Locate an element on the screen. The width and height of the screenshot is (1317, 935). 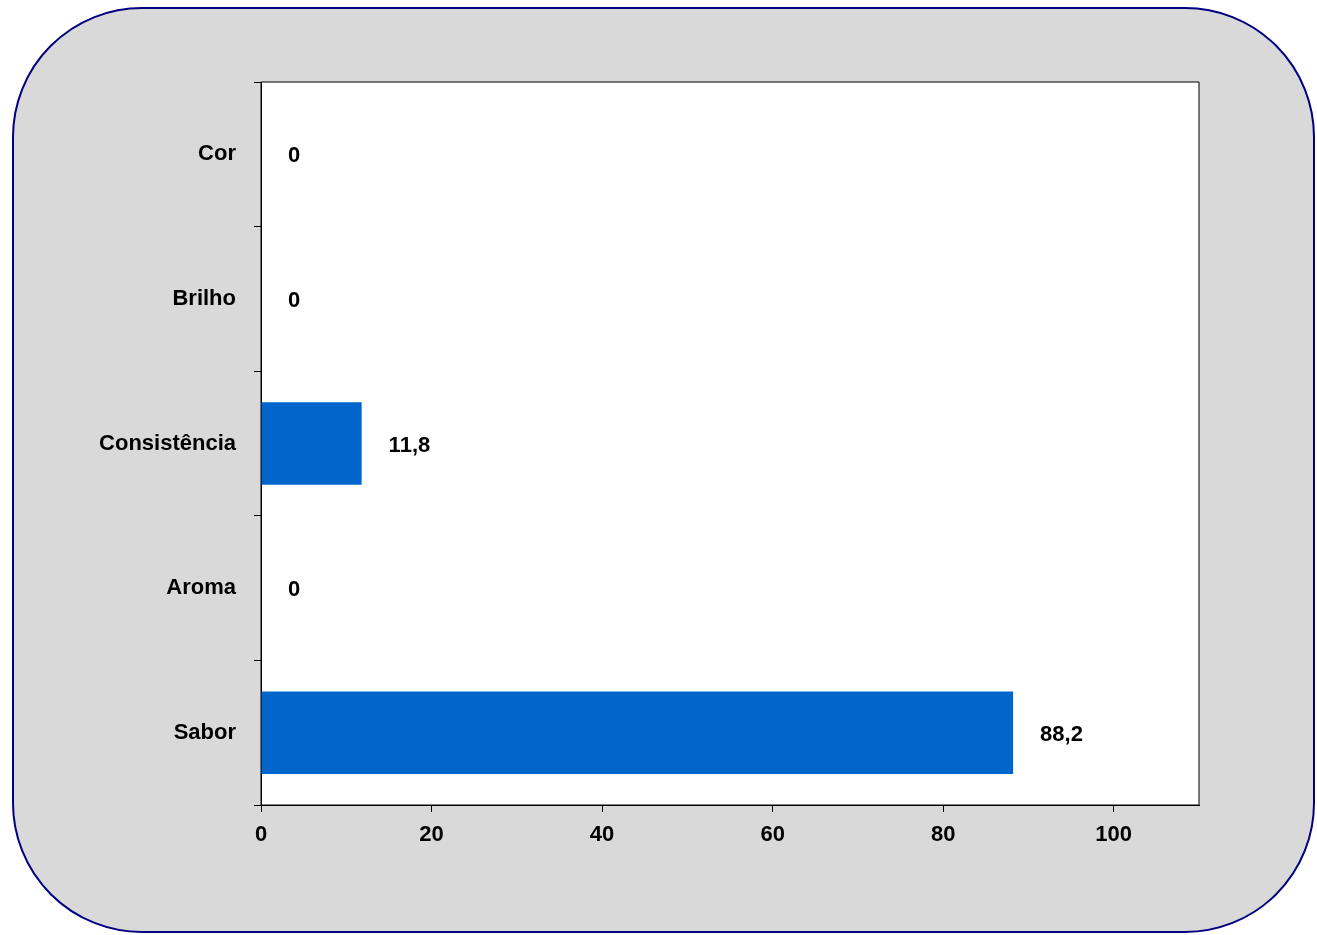
x-tick-label: 100 is located at coordinates (1114, 834).